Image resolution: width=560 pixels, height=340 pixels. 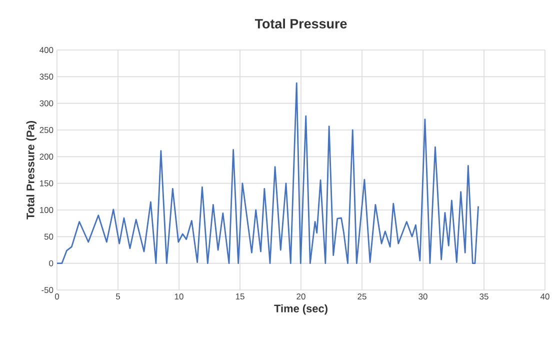 I want to click on y-tick-label: 350, so click(x=47, y=77).